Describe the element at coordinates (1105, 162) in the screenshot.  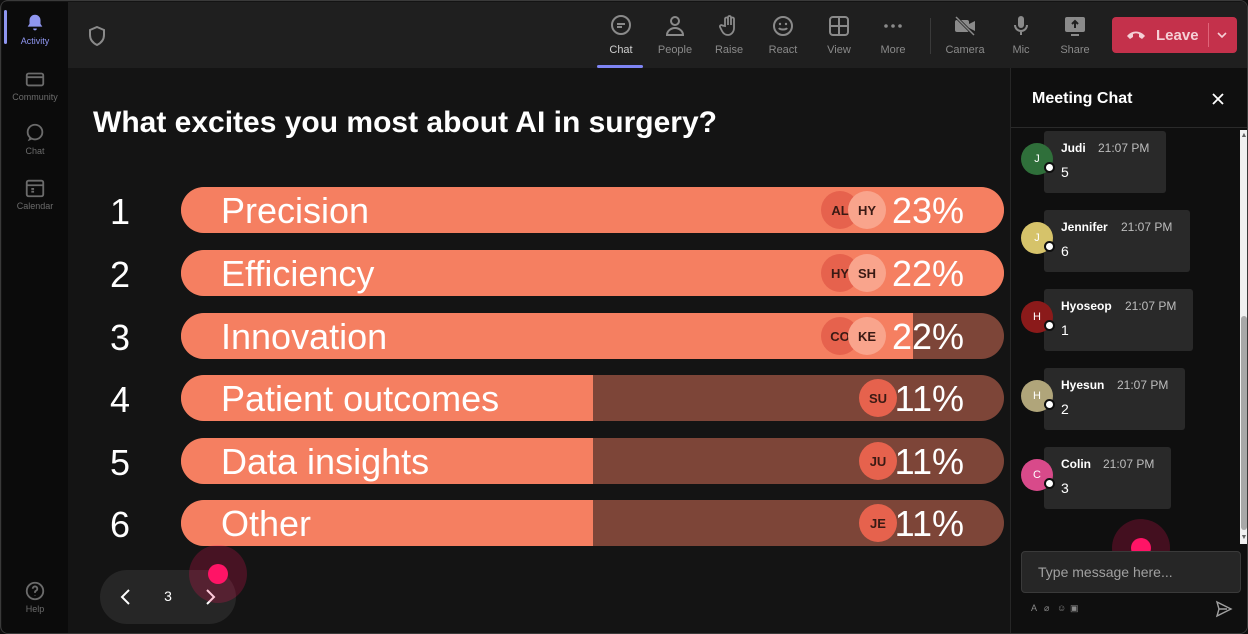
I see `message-bubble: Judi 21:07 PM 5` at that location.